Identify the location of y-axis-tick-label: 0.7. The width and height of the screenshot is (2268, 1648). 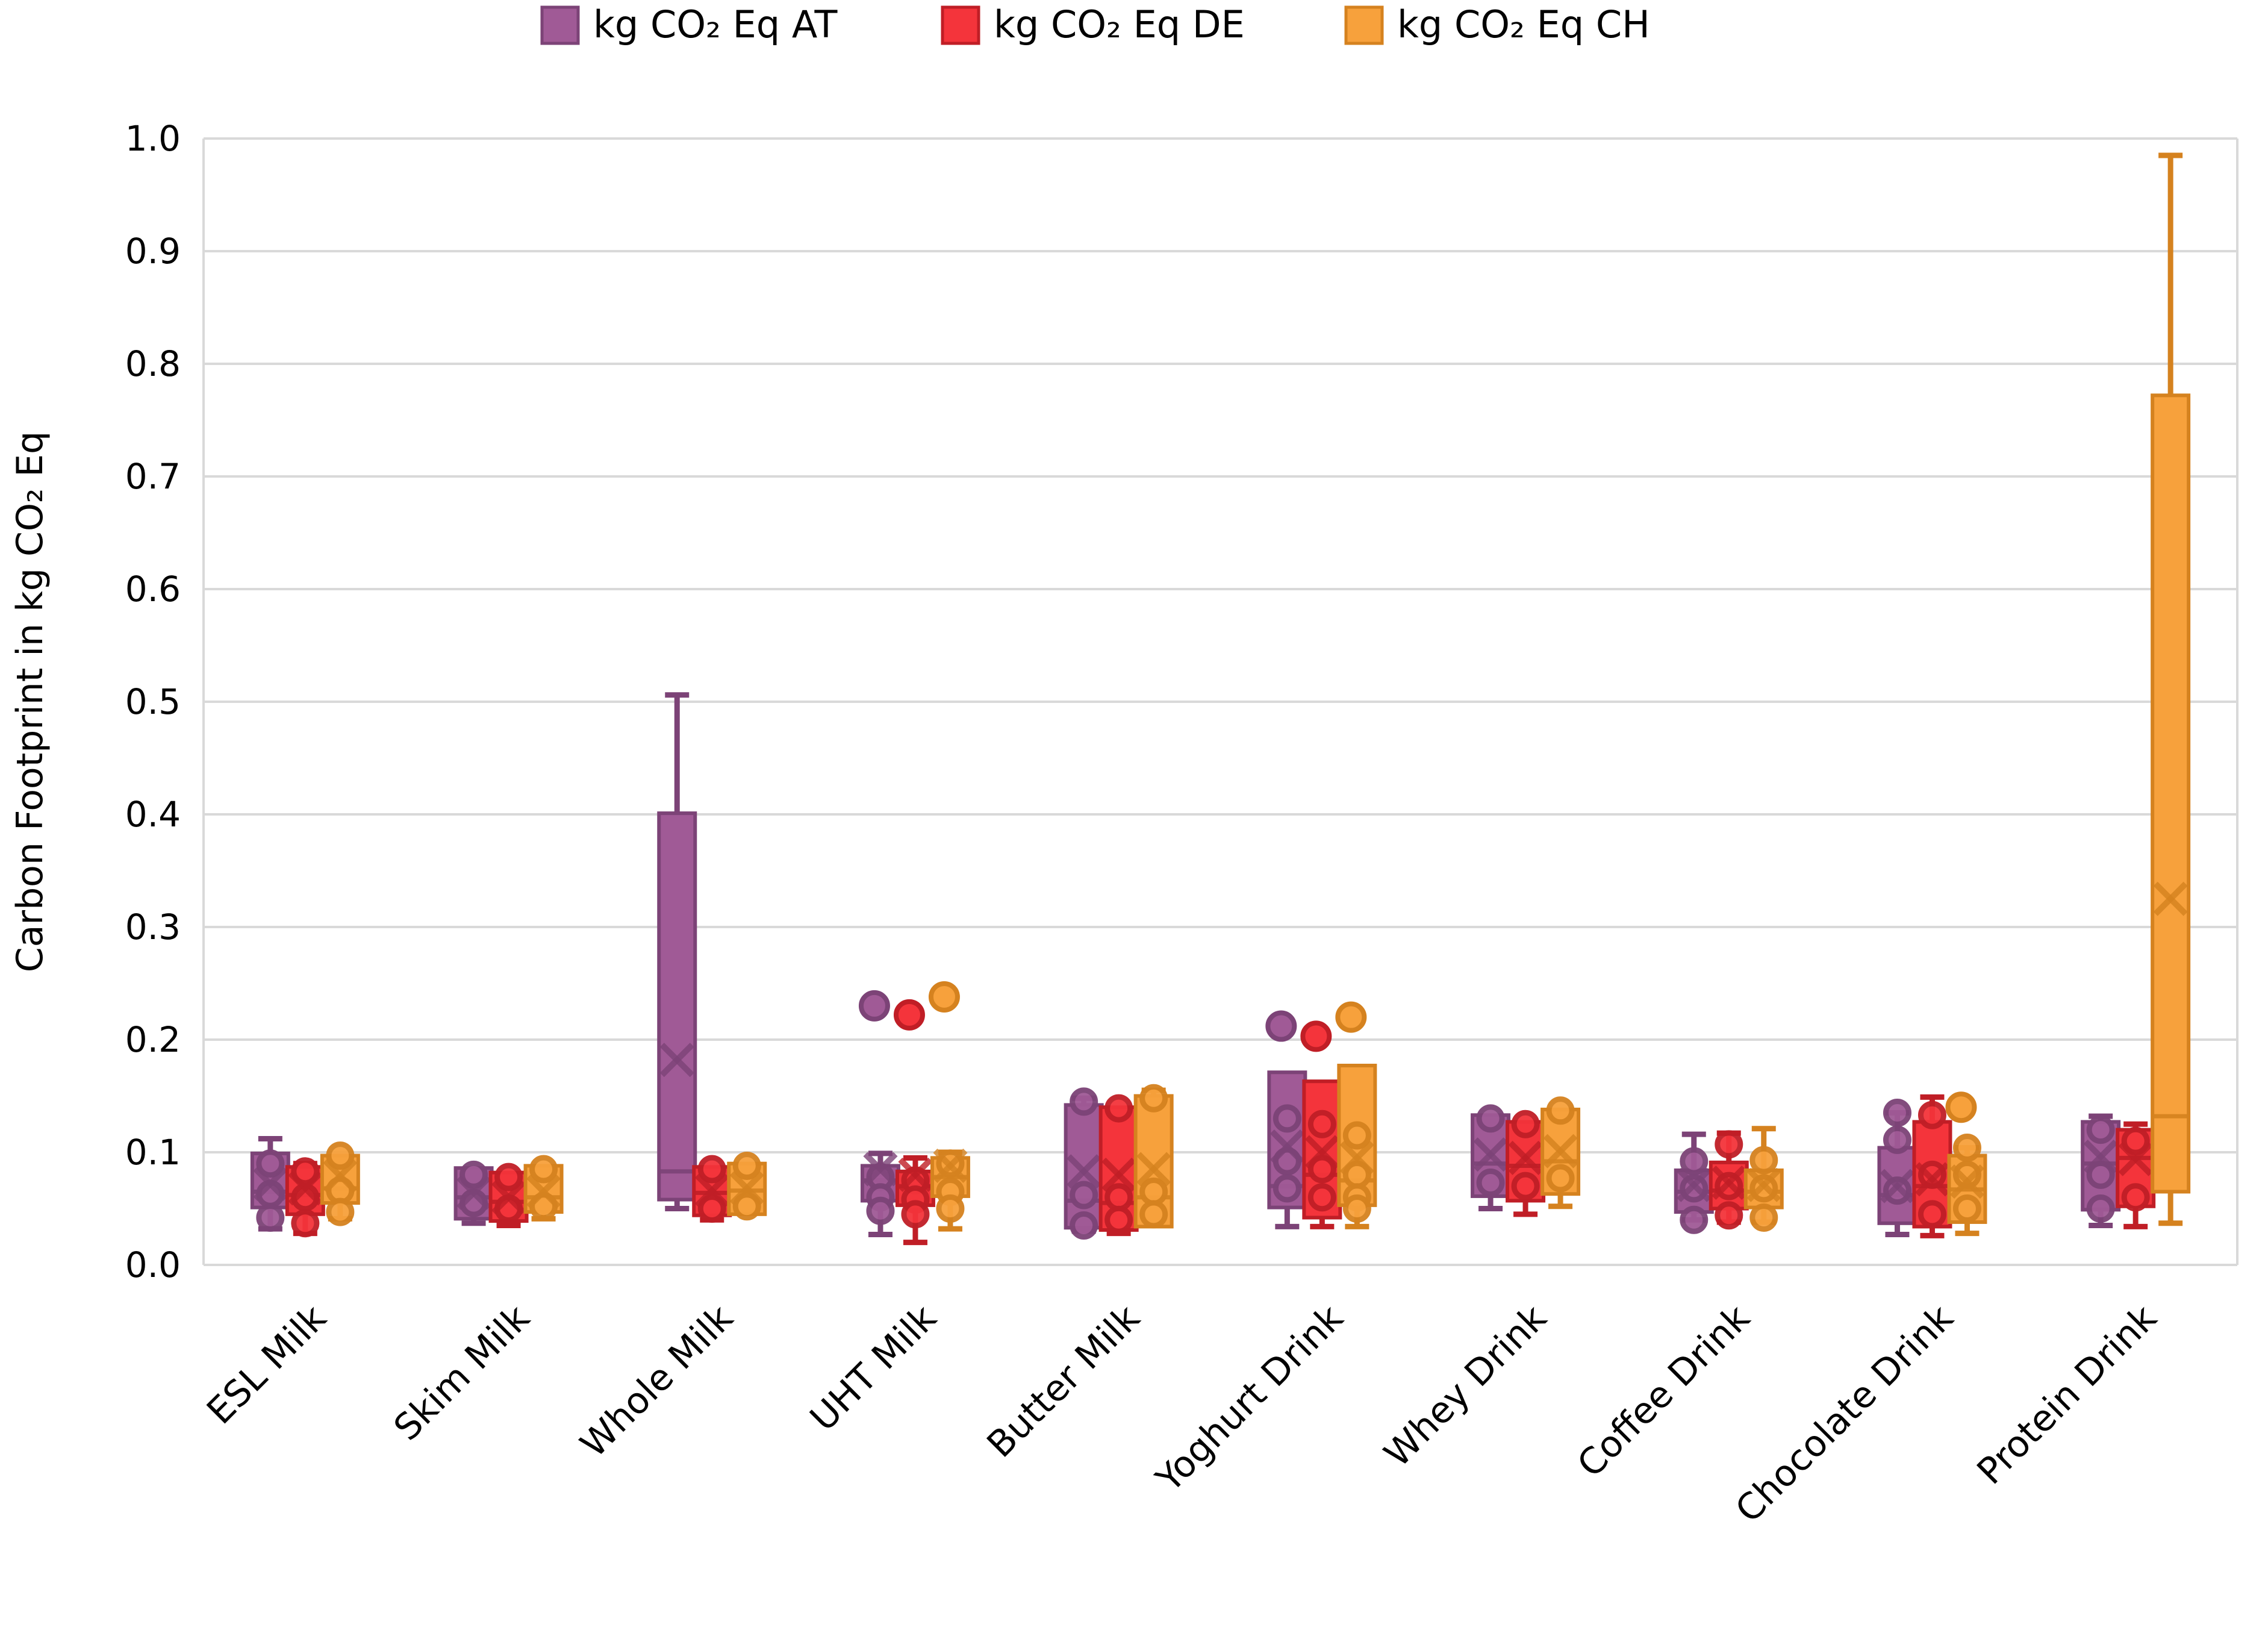
(153, 476).